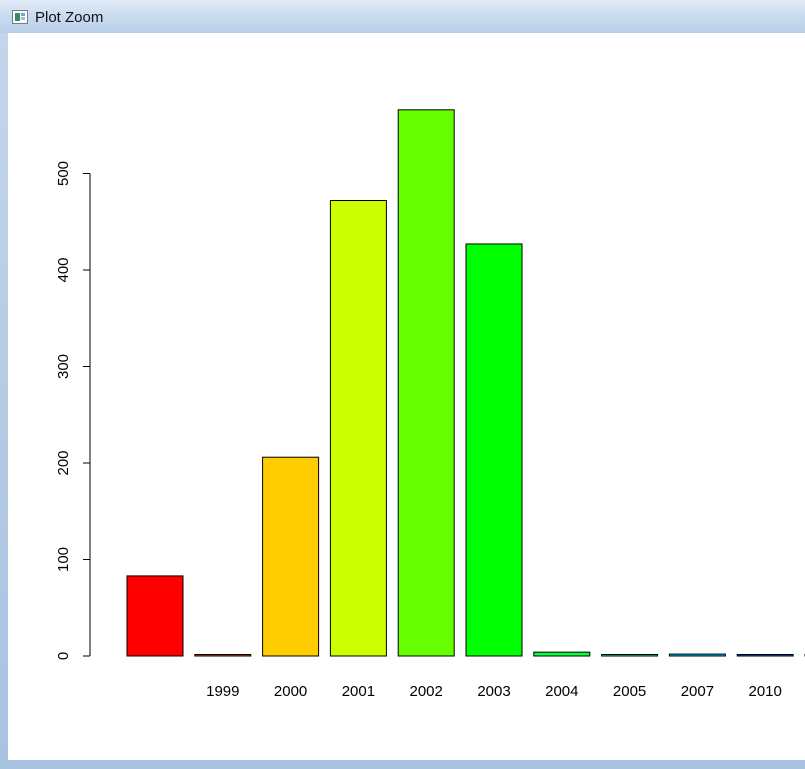  I want to click on y-tick-label: 400, so click(63, 269).